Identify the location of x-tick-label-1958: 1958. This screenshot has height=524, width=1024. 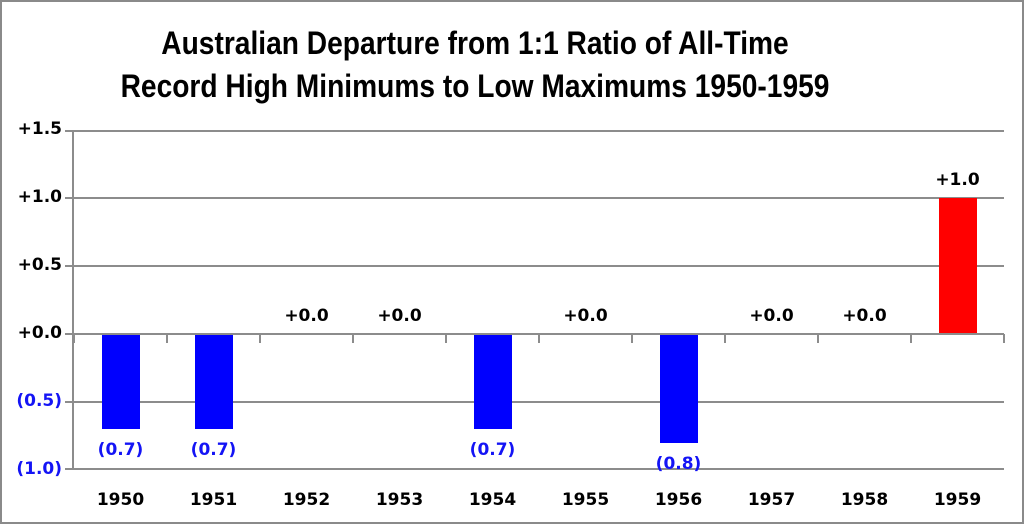
(864, 500).